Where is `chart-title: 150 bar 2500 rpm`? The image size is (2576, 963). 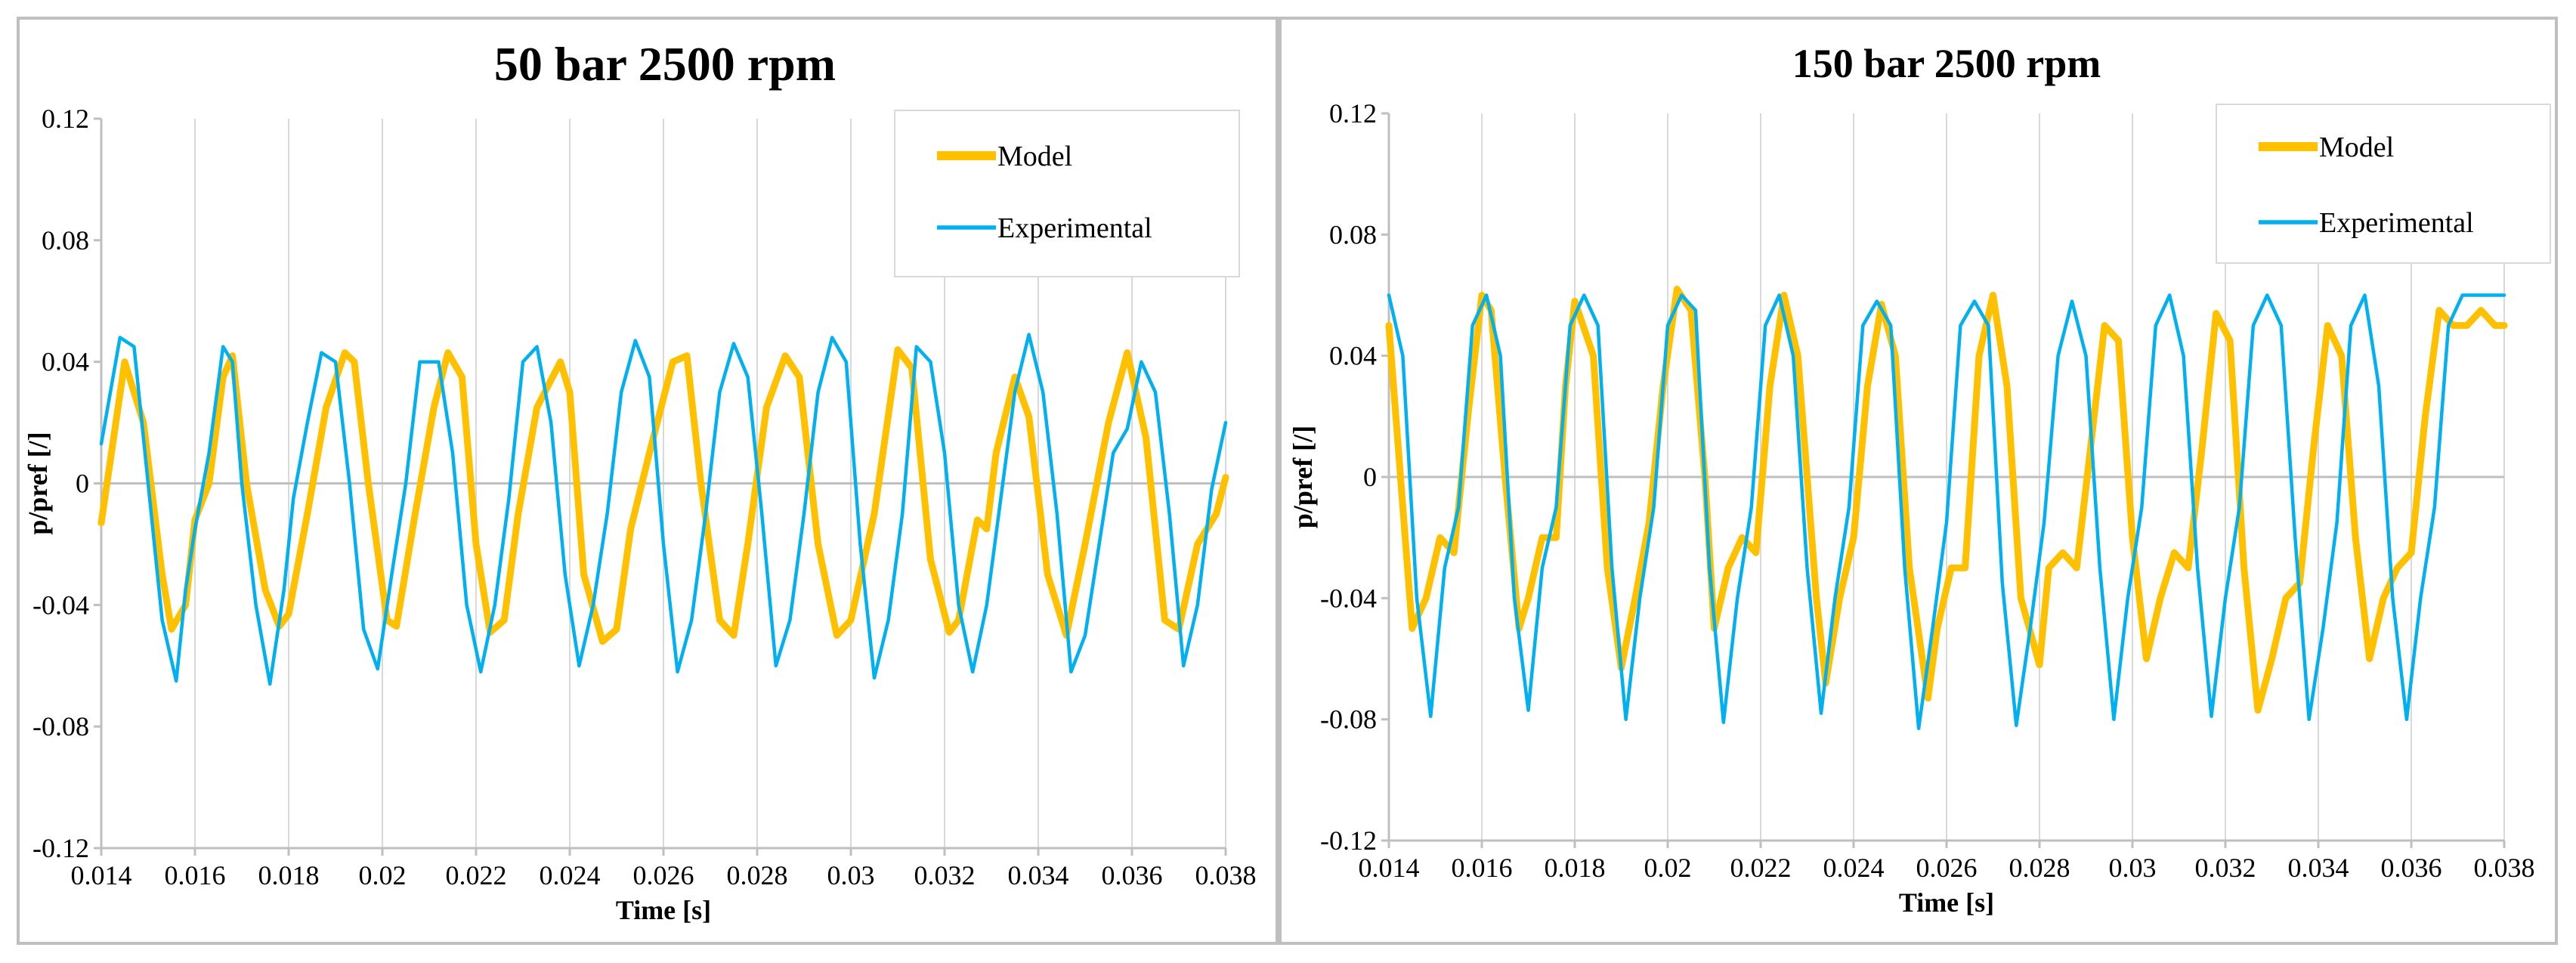
chart-title: 150 bar 2500 rpm is located at coordinates (1947, 64).